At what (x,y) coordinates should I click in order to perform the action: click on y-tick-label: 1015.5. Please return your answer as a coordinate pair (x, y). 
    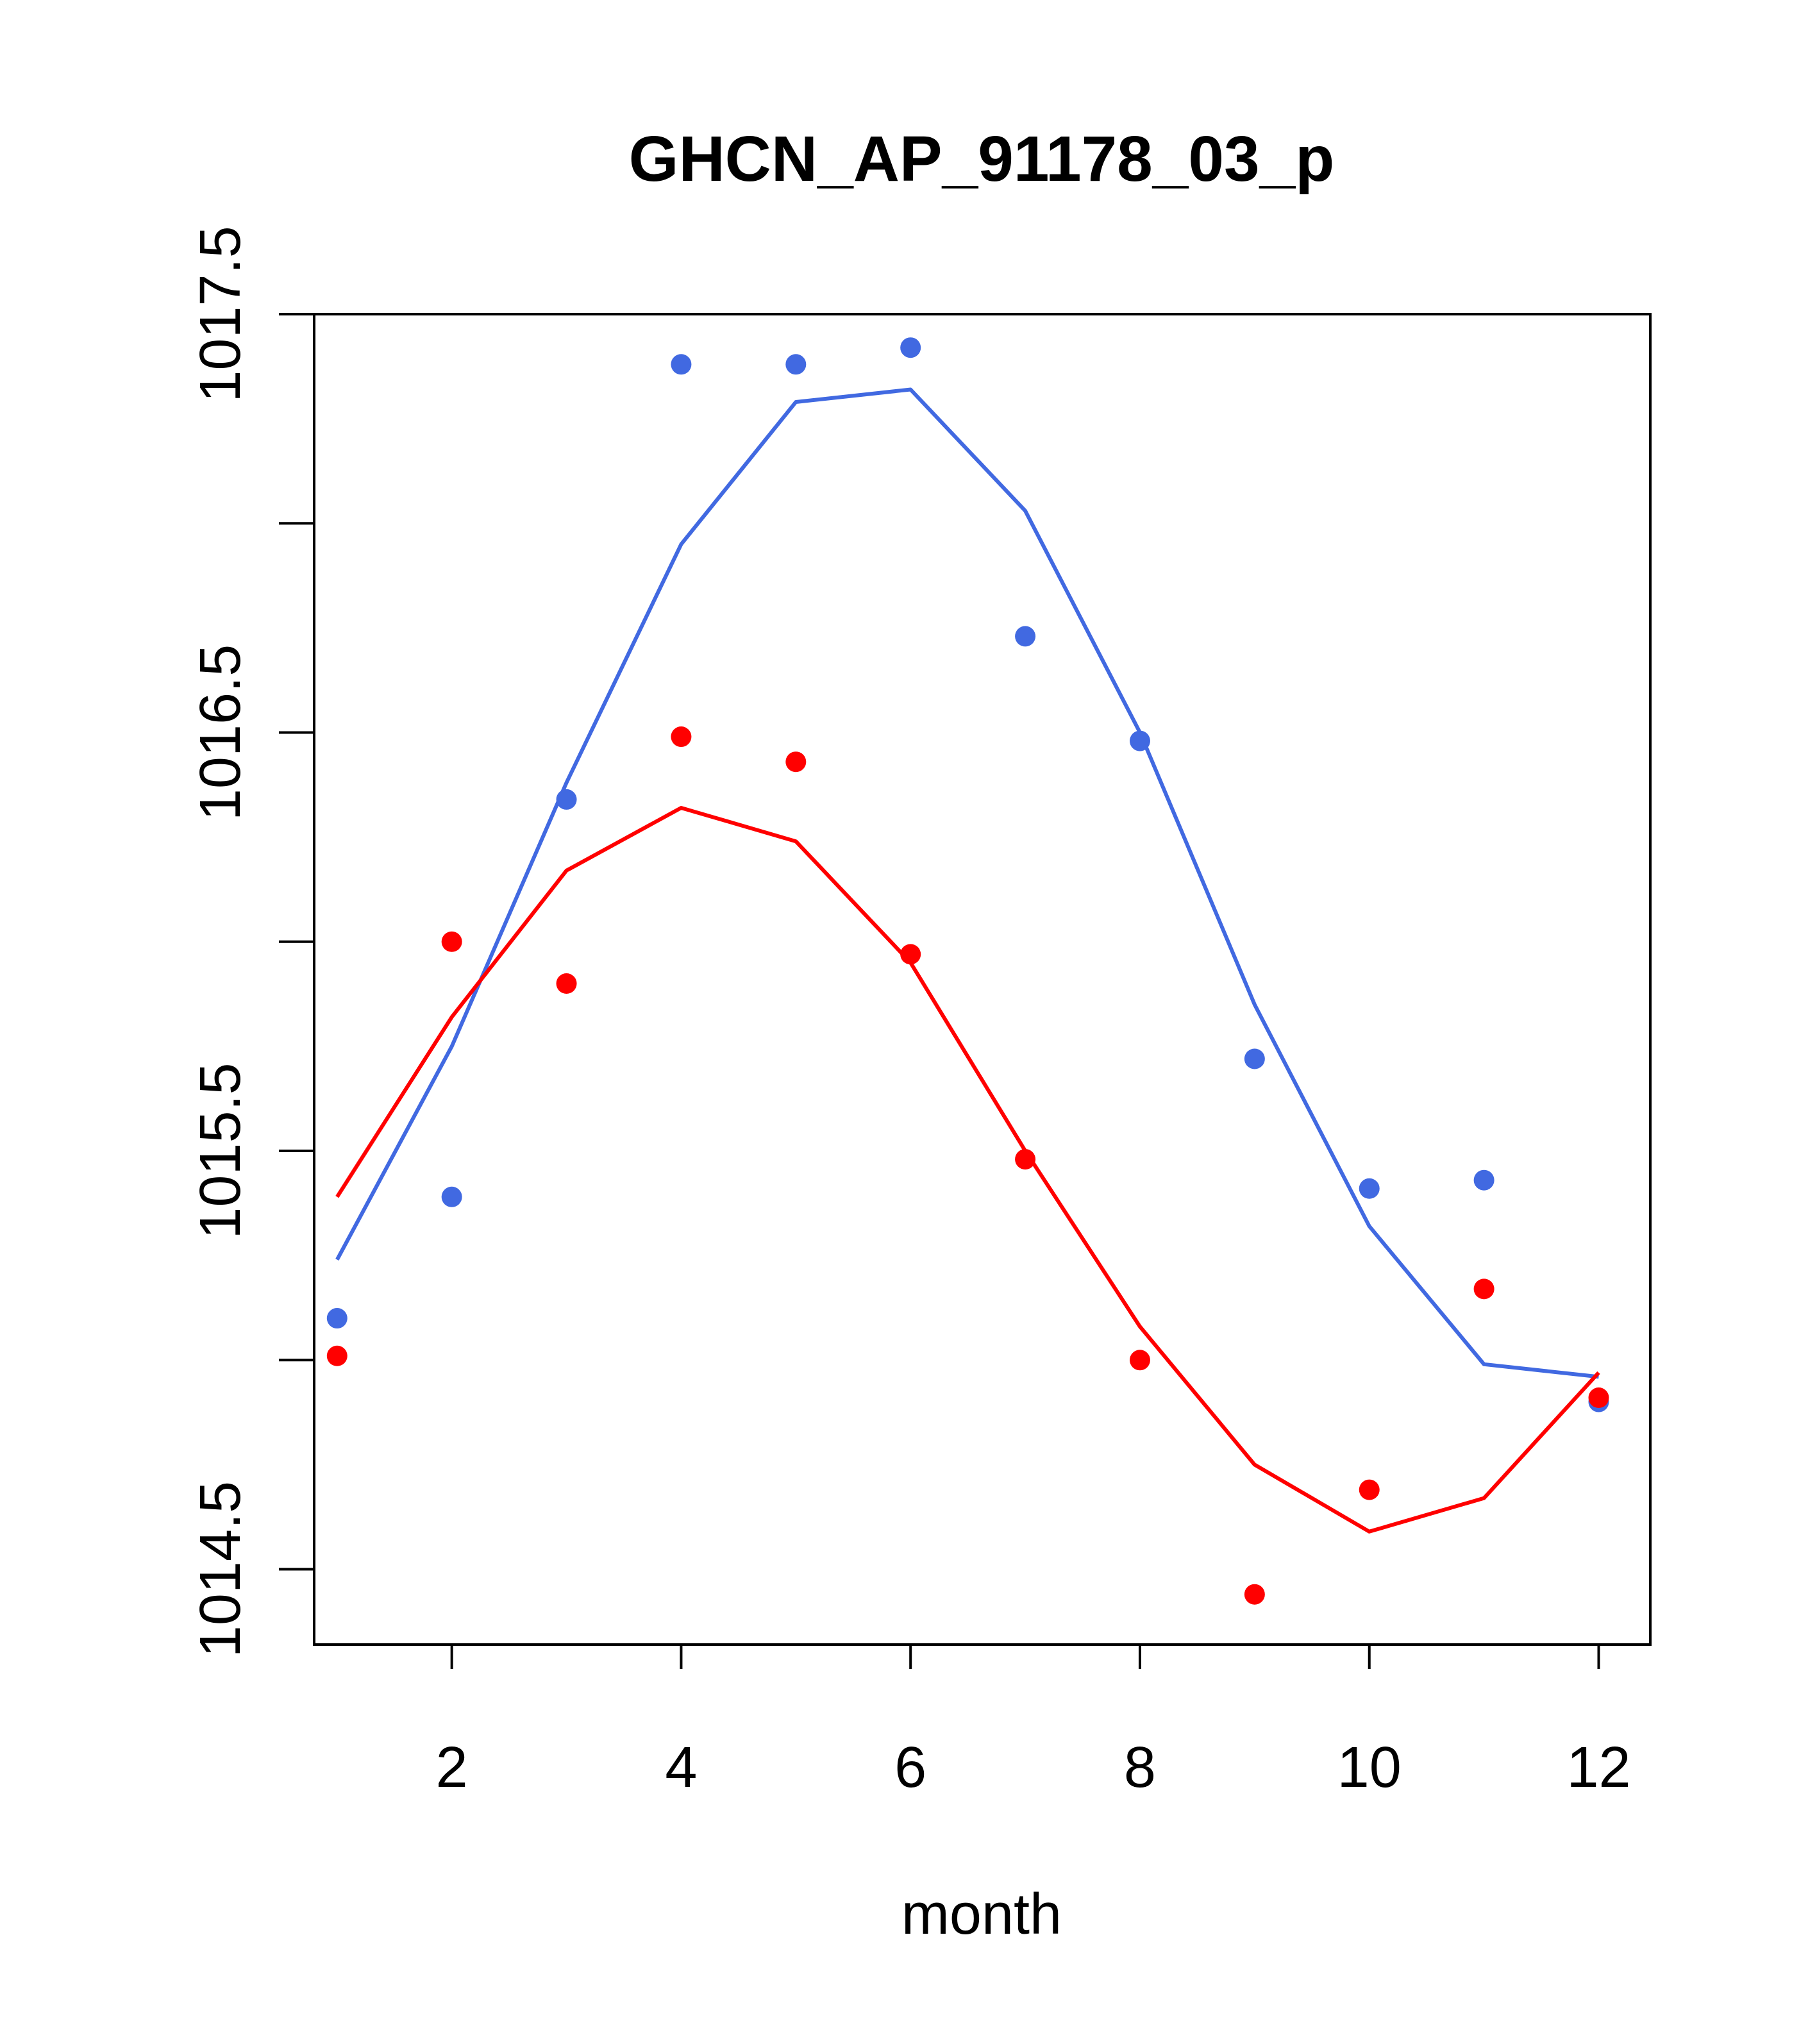
    Looking at the image, I should click on (220, 1150).